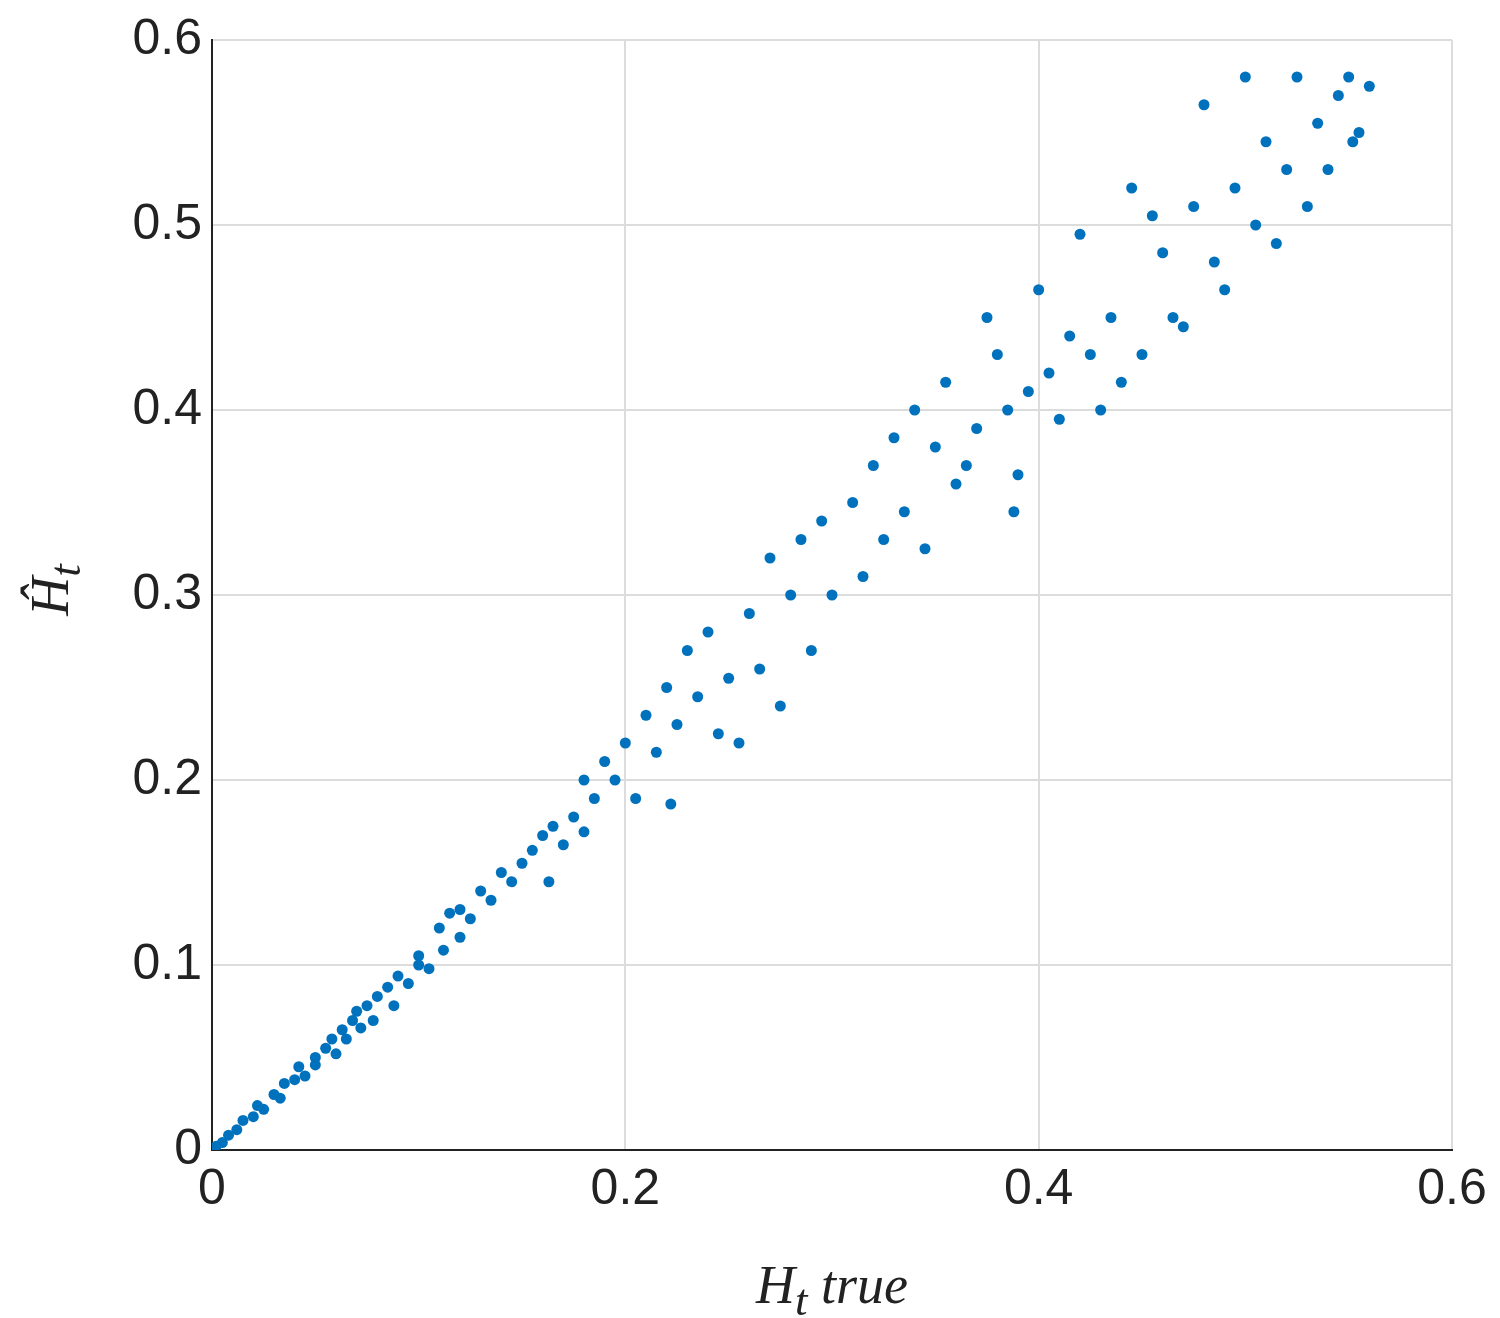 Image resolution: width=1500 pixels, height=1318 pixels. Describe the element at coordinates (167, 961) in the screenshot. I see `y-tick-label: 0.1` at that location.